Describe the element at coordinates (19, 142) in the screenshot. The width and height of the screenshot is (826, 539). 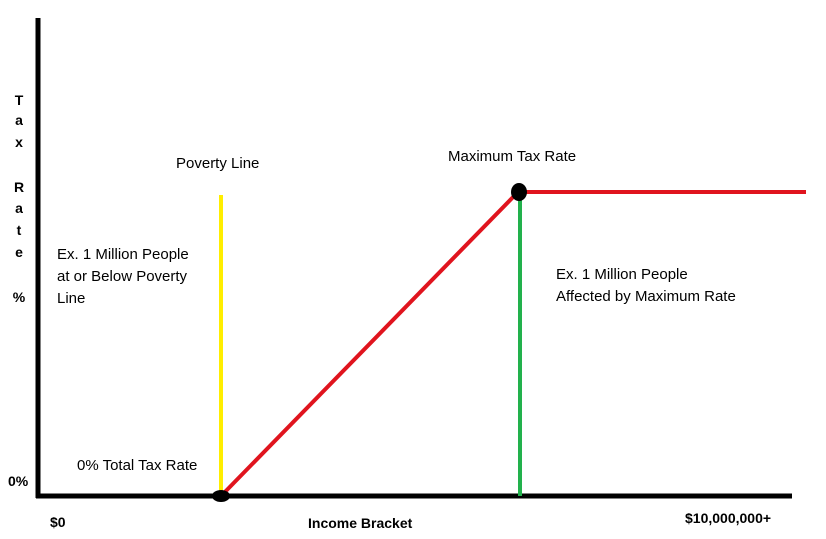
I see `y-axis-letter: x` at that location.